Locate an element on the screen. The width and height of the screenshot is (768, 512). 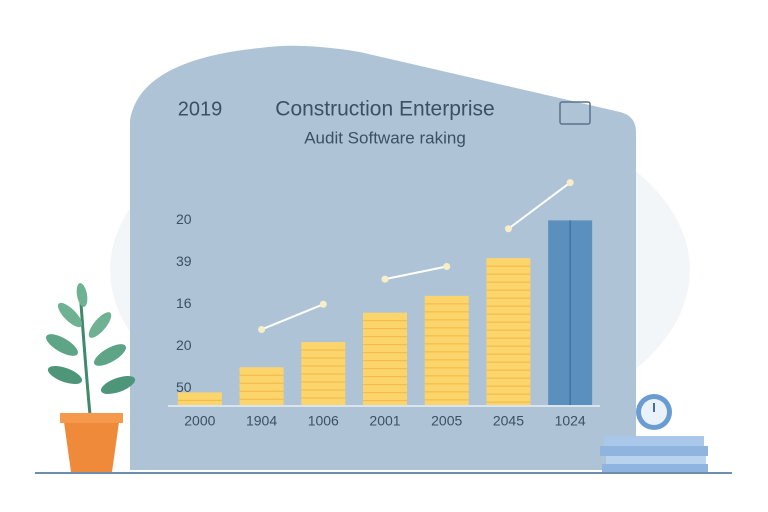
books-clock is located at coordinates (654, 433).